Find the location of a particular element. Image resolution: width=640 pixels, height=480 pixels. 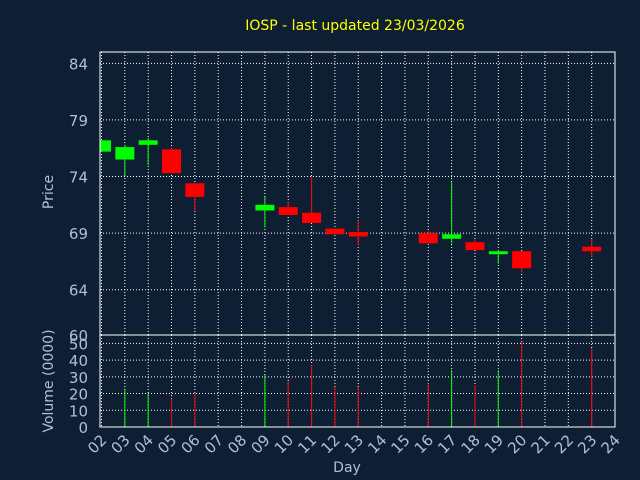

x-tick-label: 15 is located at coordinates (401, 444).